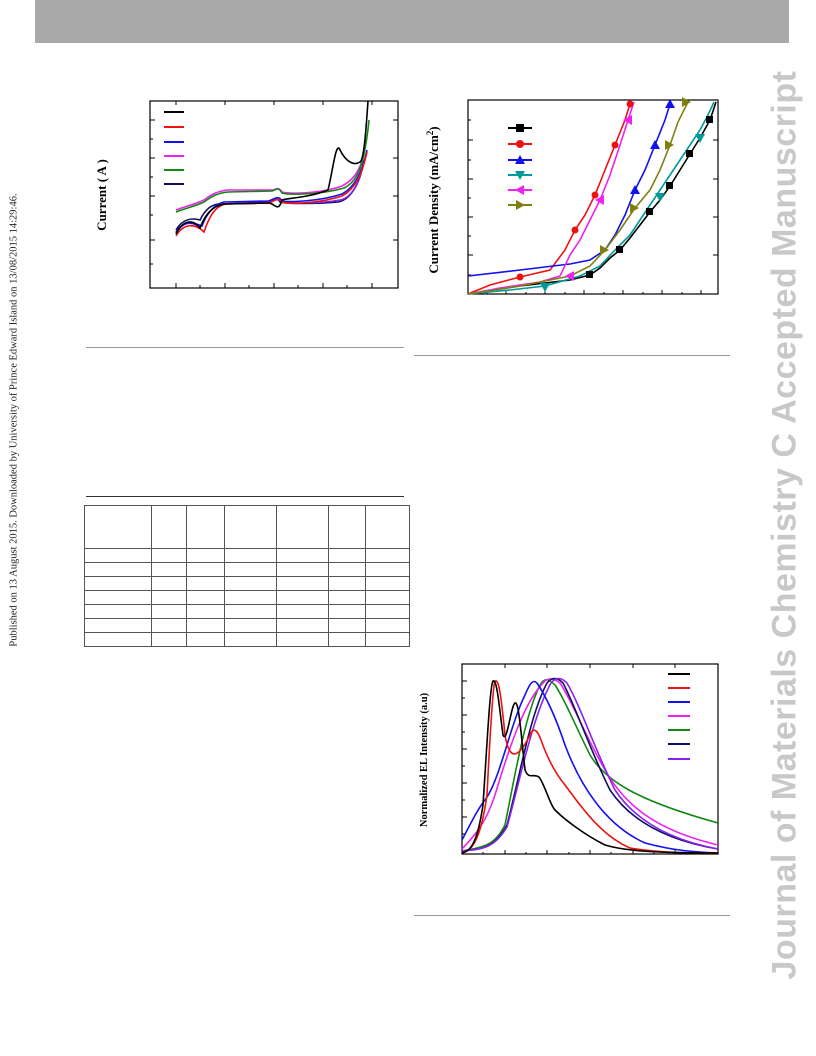 The height and width of the screenshot is (1056, 816). I want to click on jv-curve-red, so click(549, 199).